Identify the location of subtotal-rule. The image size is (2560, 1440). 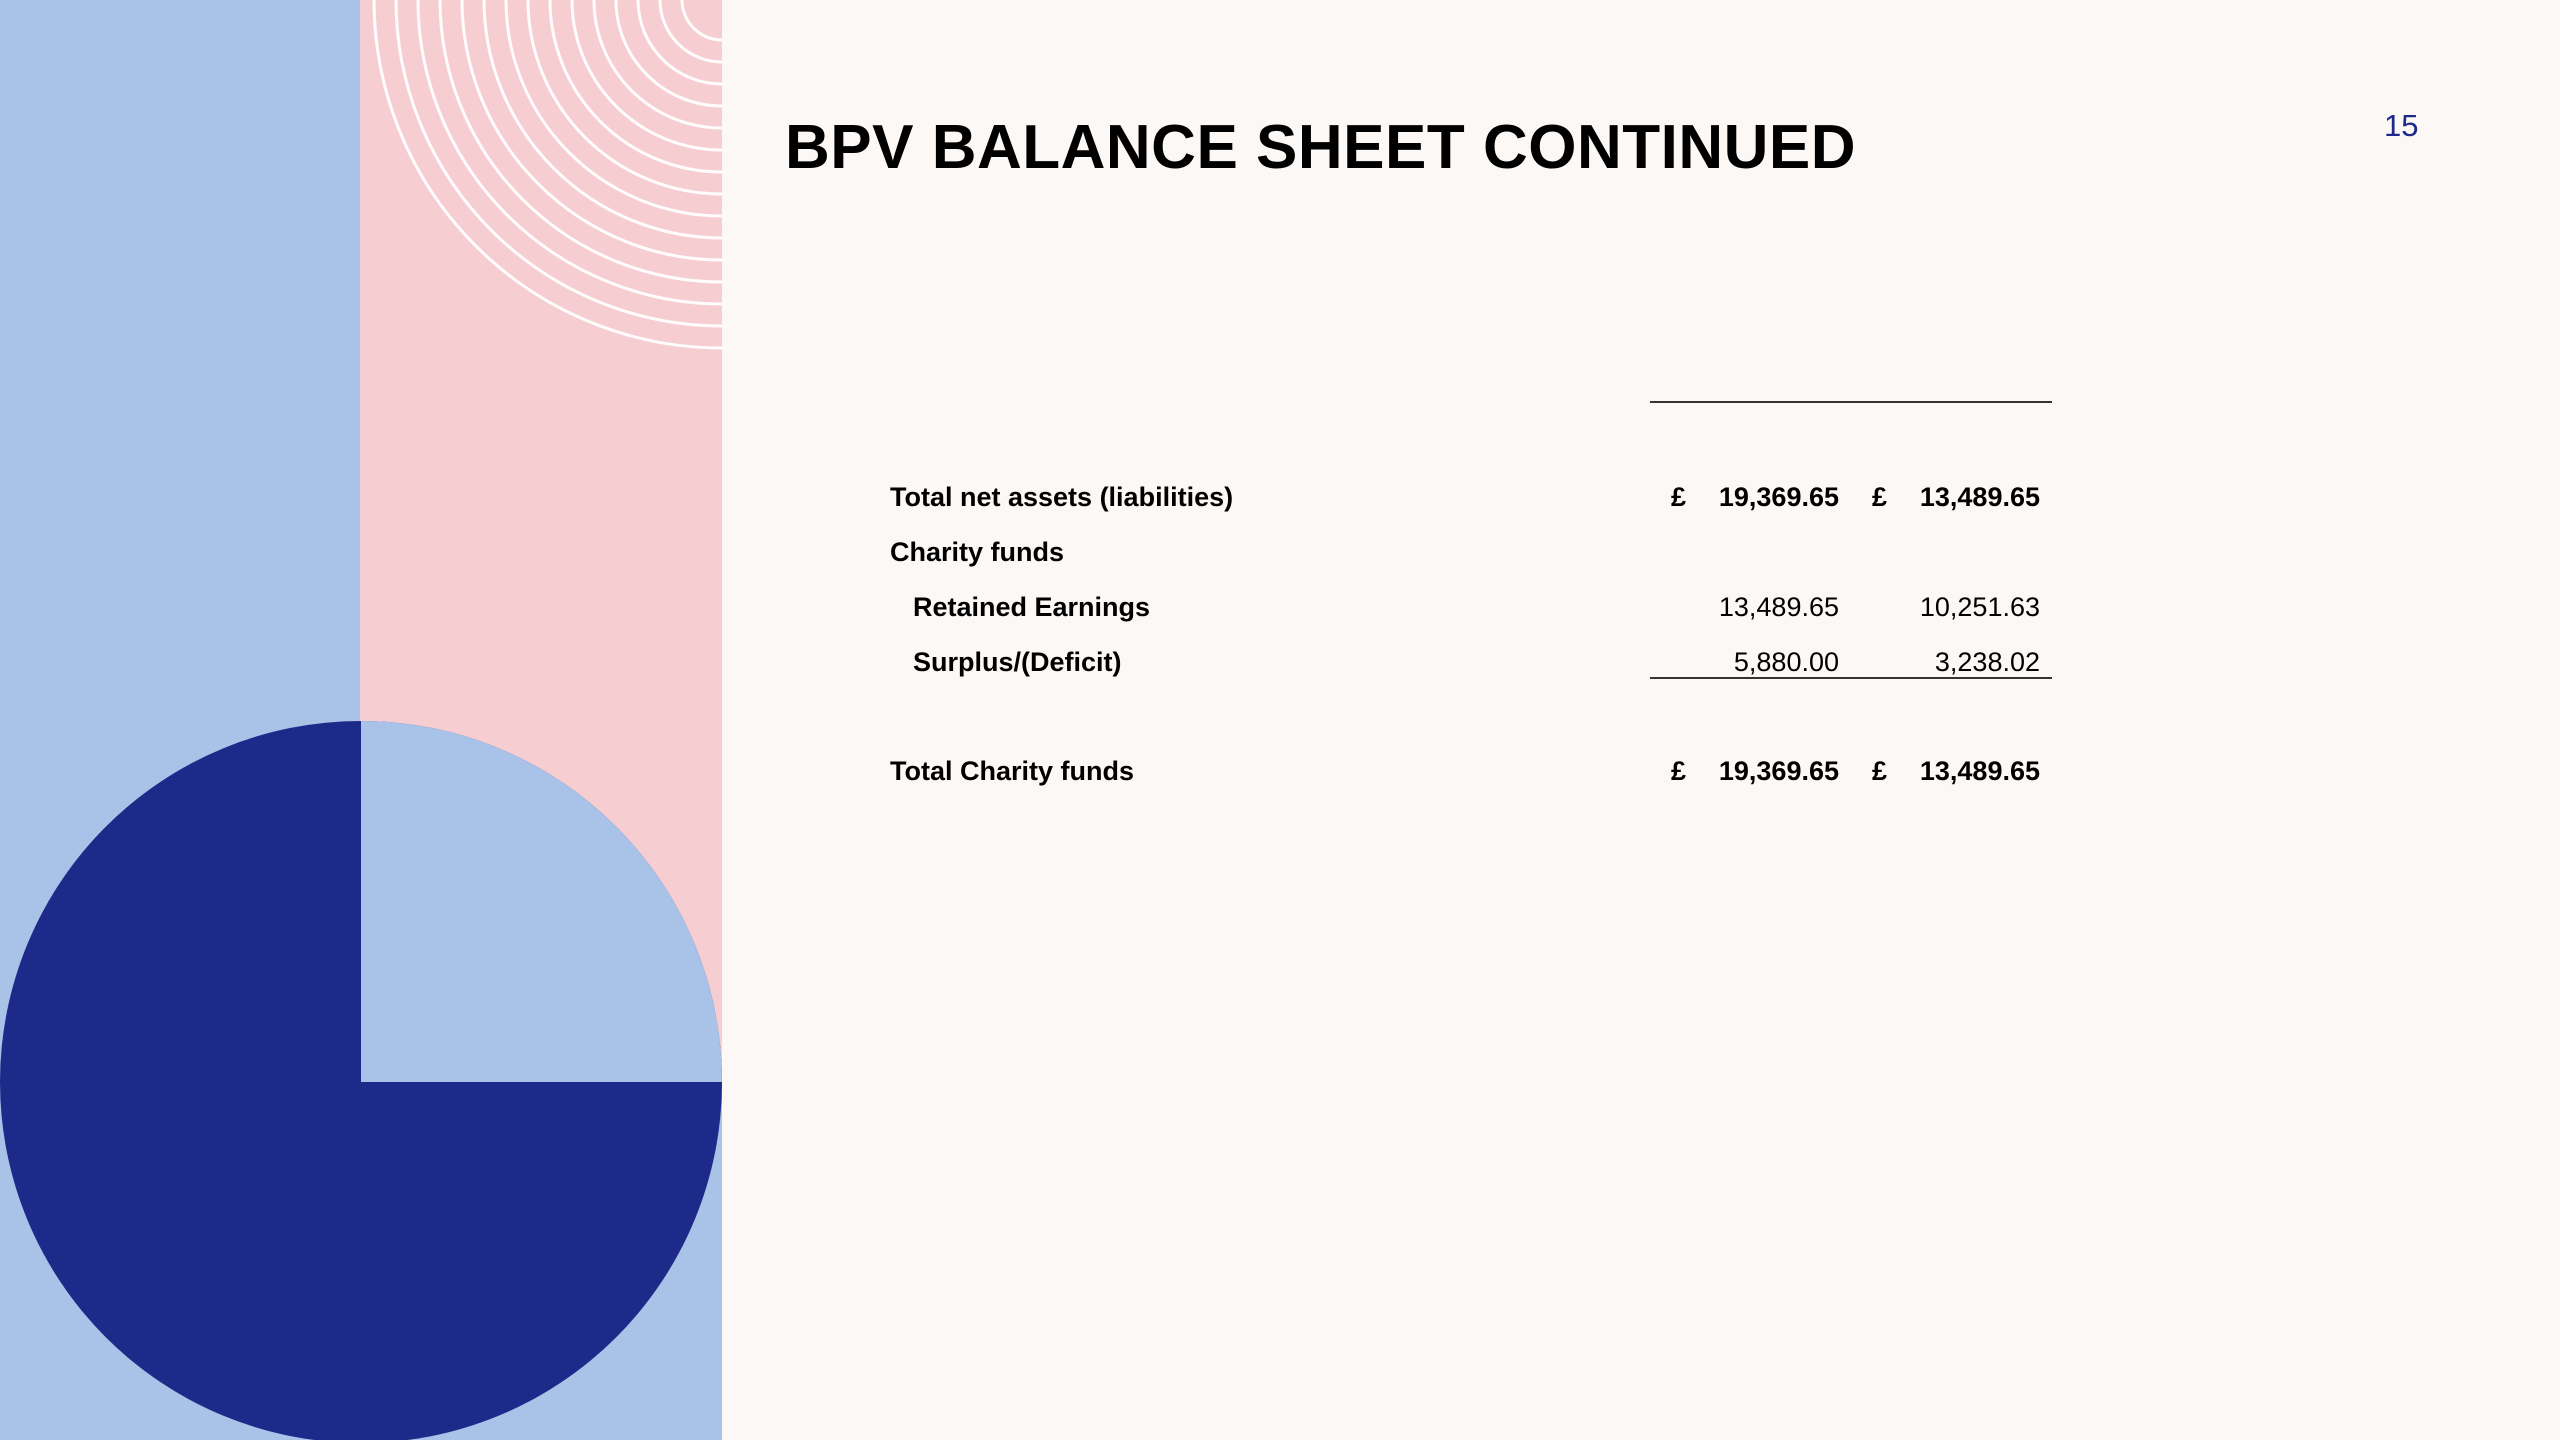
(1851, 678).